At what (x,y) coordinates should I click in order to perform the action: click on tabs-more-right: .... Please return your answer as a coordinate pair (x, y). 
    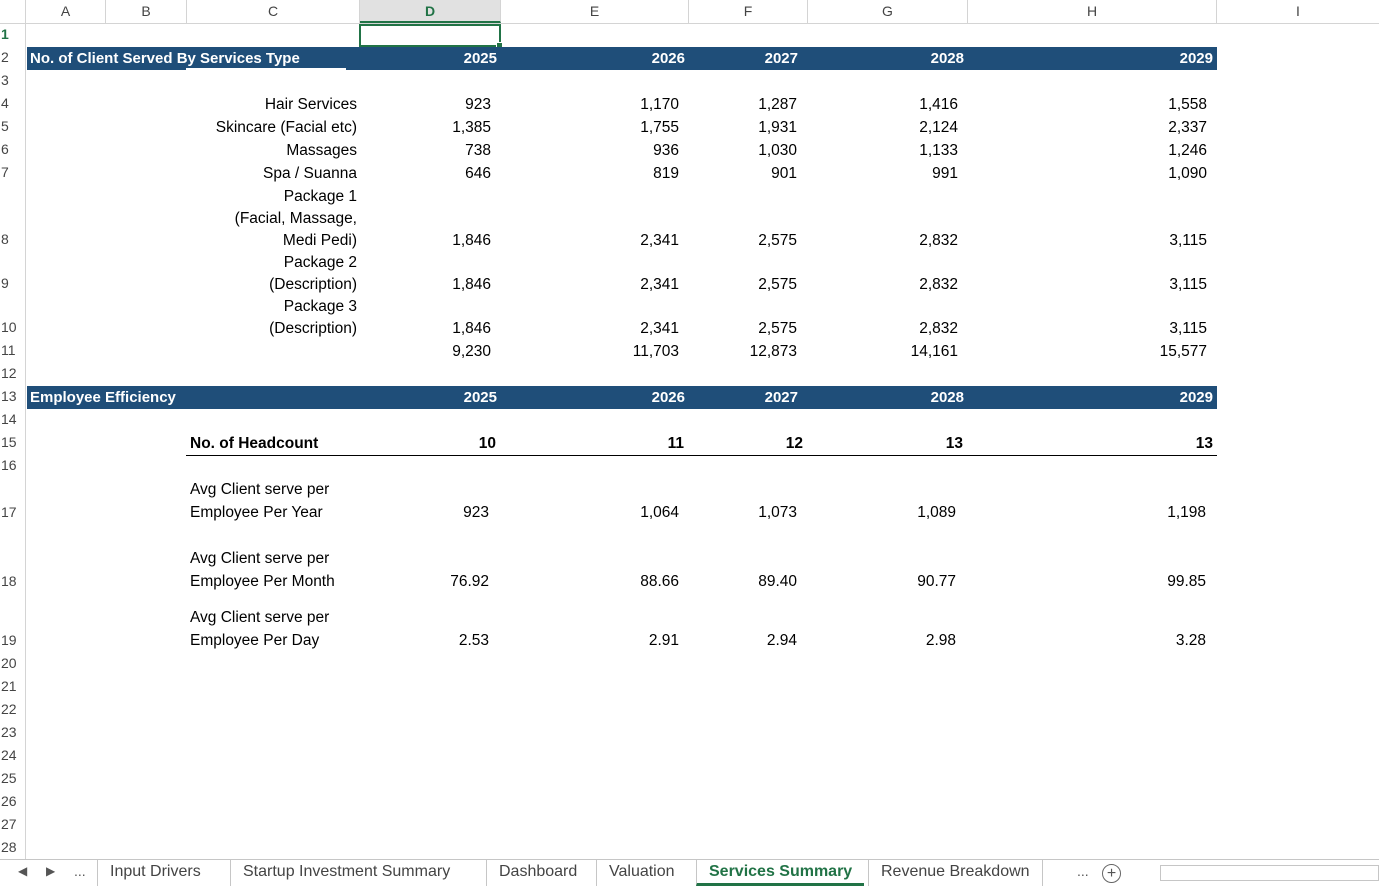
    Looking at the image, I should click on (1083, 871).